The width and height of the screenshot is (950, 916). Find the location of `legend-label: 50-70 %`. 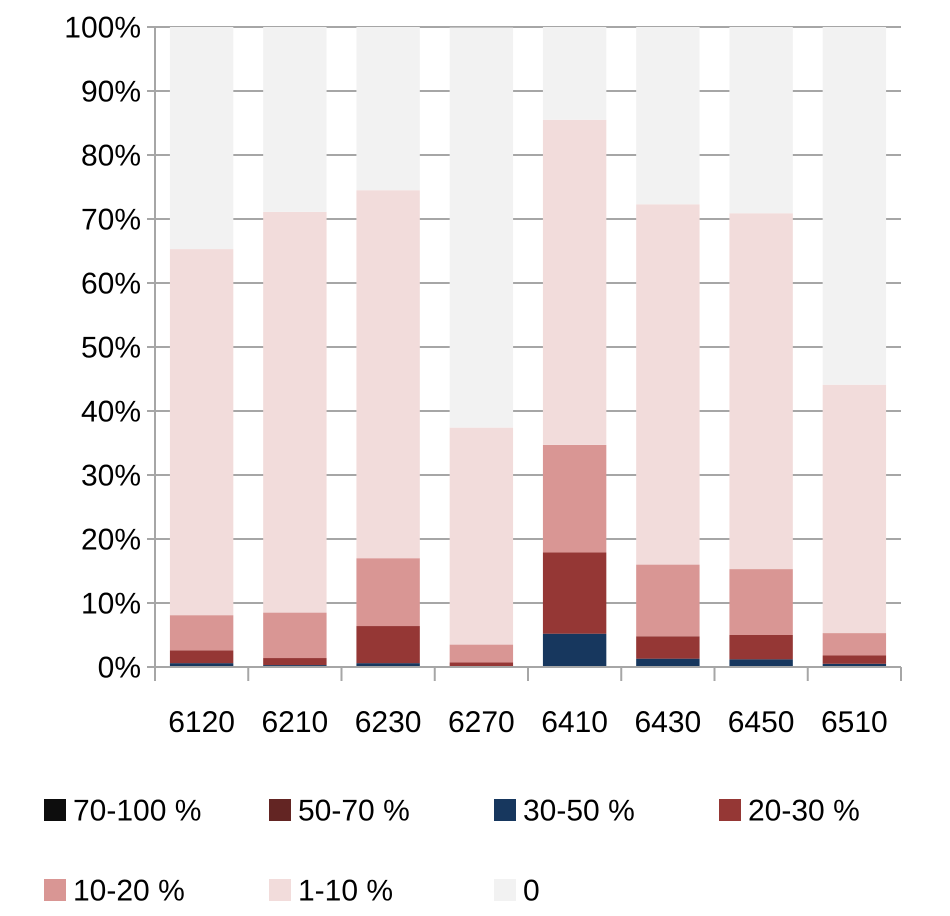

legend-label: 50-70 % is located at coordinates (354, 811).